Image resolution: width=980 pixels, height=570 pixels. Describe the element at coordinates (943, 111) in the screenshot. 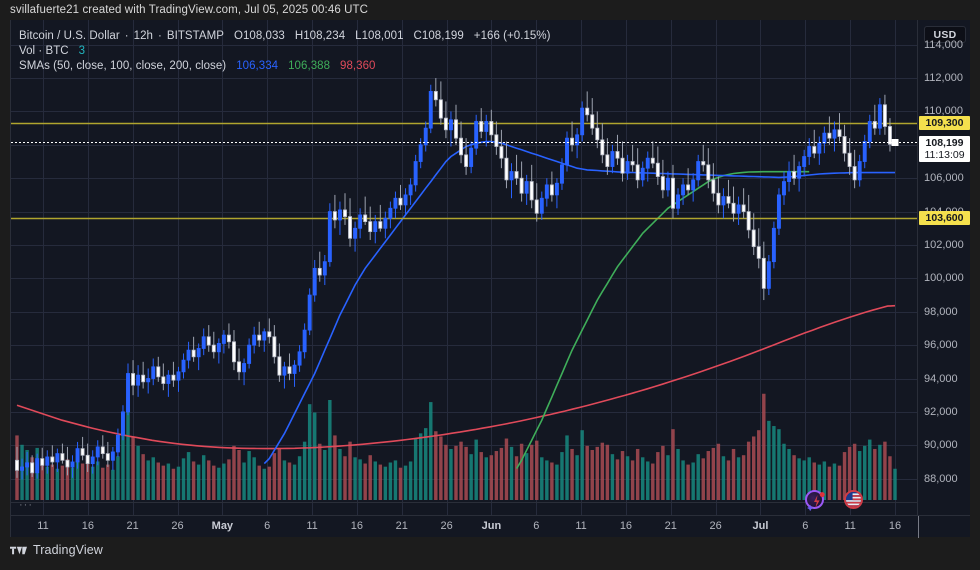

I see `price-tick: 110,000` at that location.